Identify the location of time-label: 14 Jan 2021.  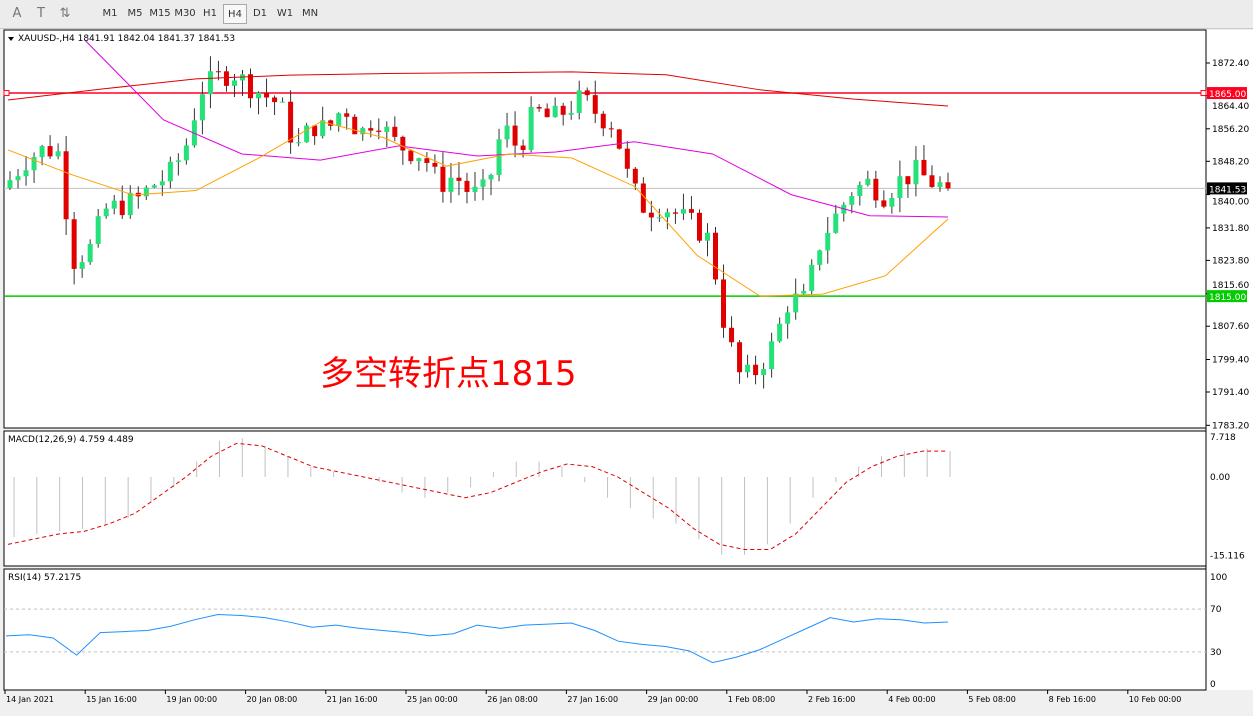
(30, 699).